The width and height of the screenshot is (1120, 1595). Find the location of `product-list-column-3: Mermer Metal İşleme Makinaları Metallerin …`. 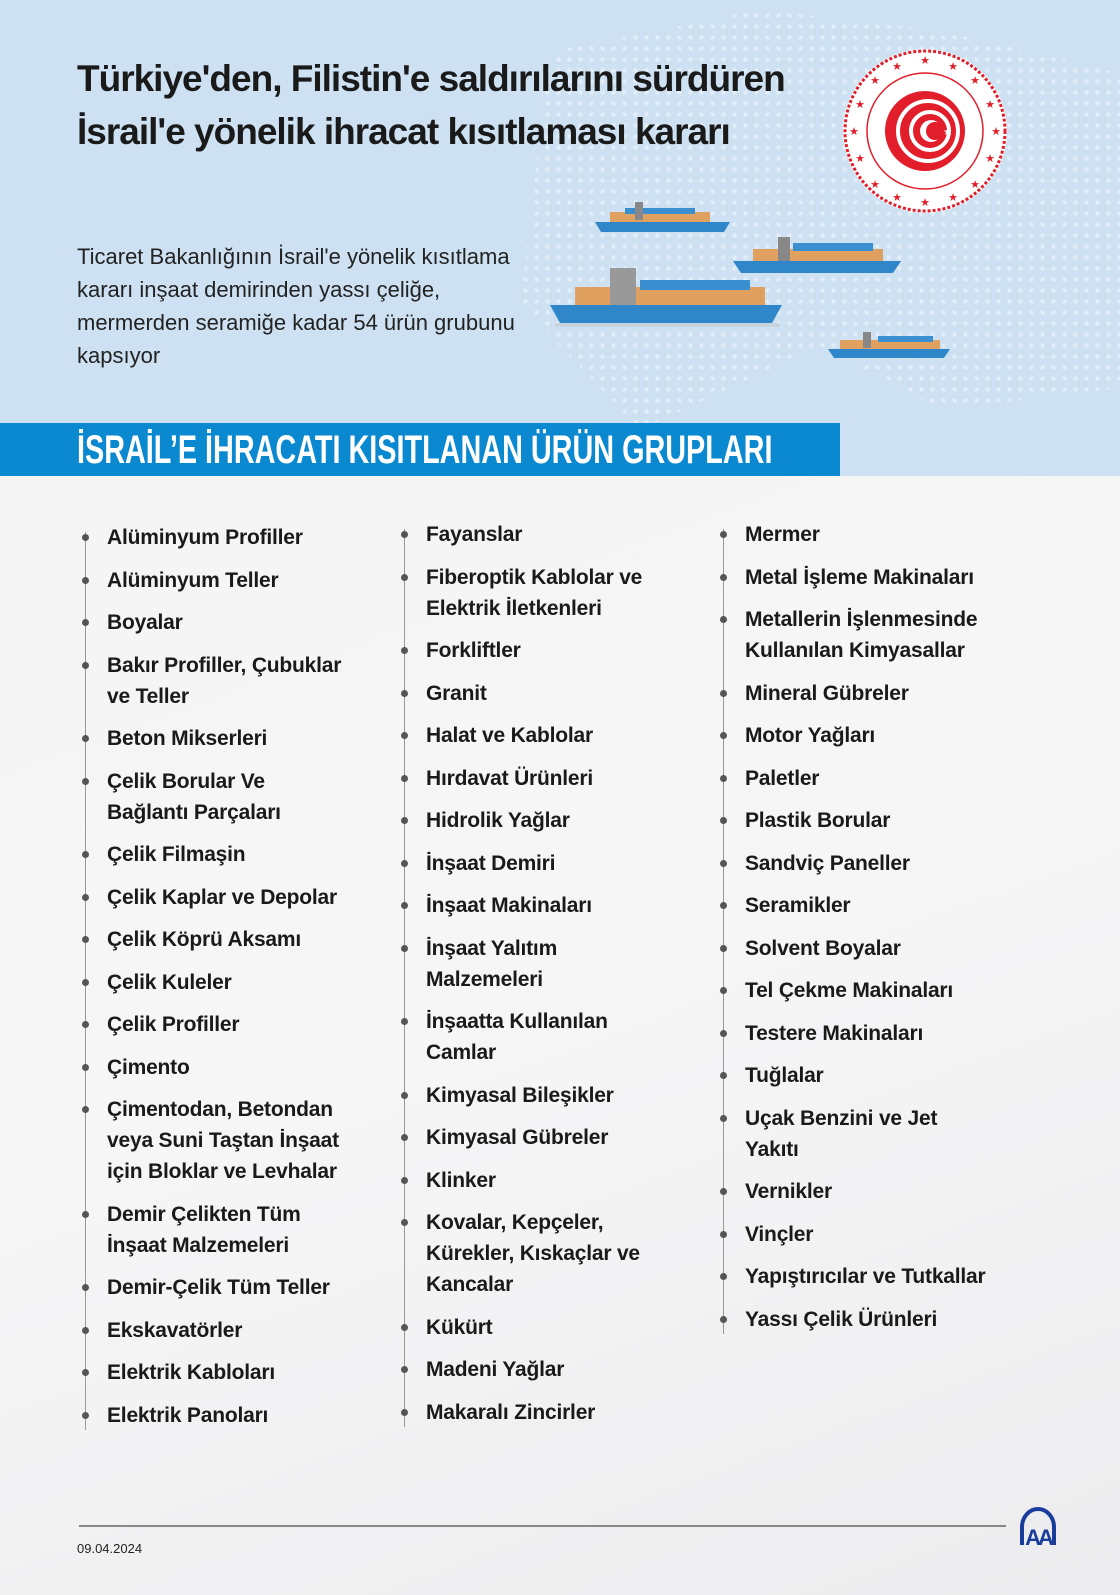

product-list-column-3: Mermer Metal İşleme Makinaları Metallerin … is located at coordinates (871, 932).